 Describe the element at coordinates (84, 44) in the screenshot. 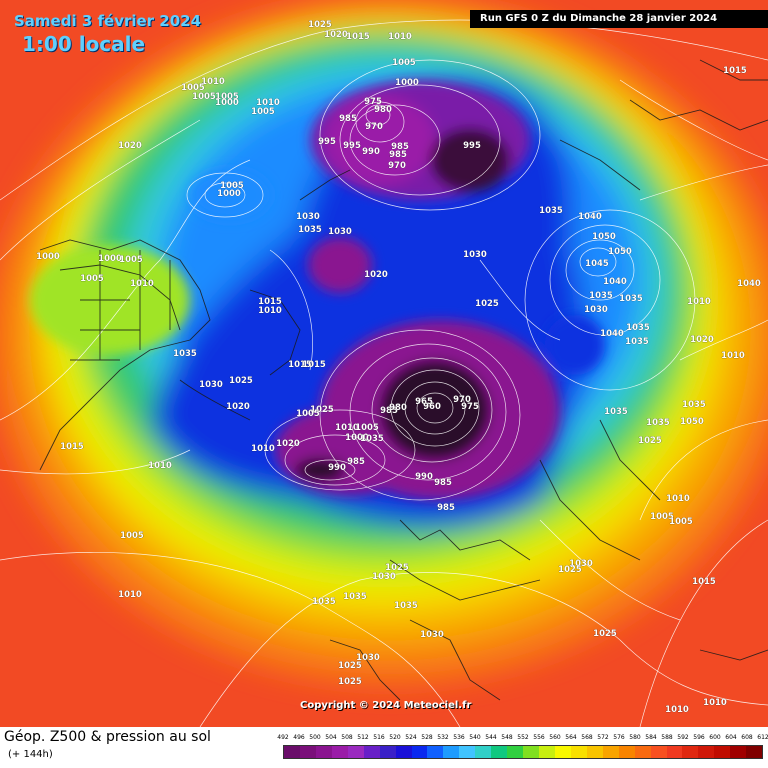

I see `forecast-local-time: 1:00 locale` at that location.